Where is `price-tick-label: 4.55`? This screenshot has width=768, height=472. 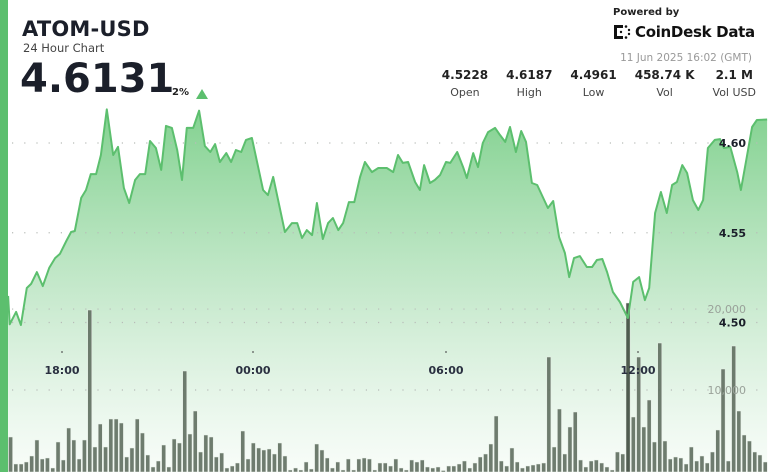 price-tick-label: 4.55 is located at coordinates (732, 233).